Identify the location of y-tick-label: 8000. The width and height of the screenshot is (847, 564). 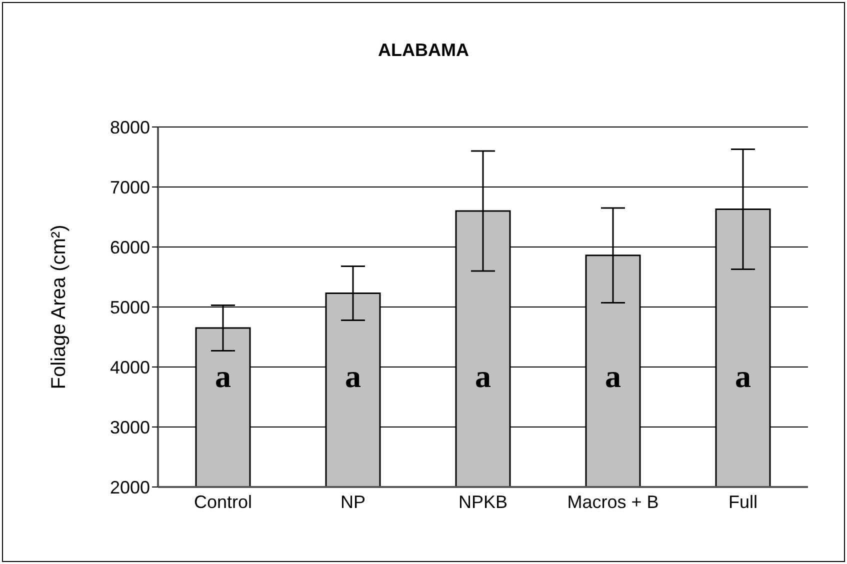
(130, 127).